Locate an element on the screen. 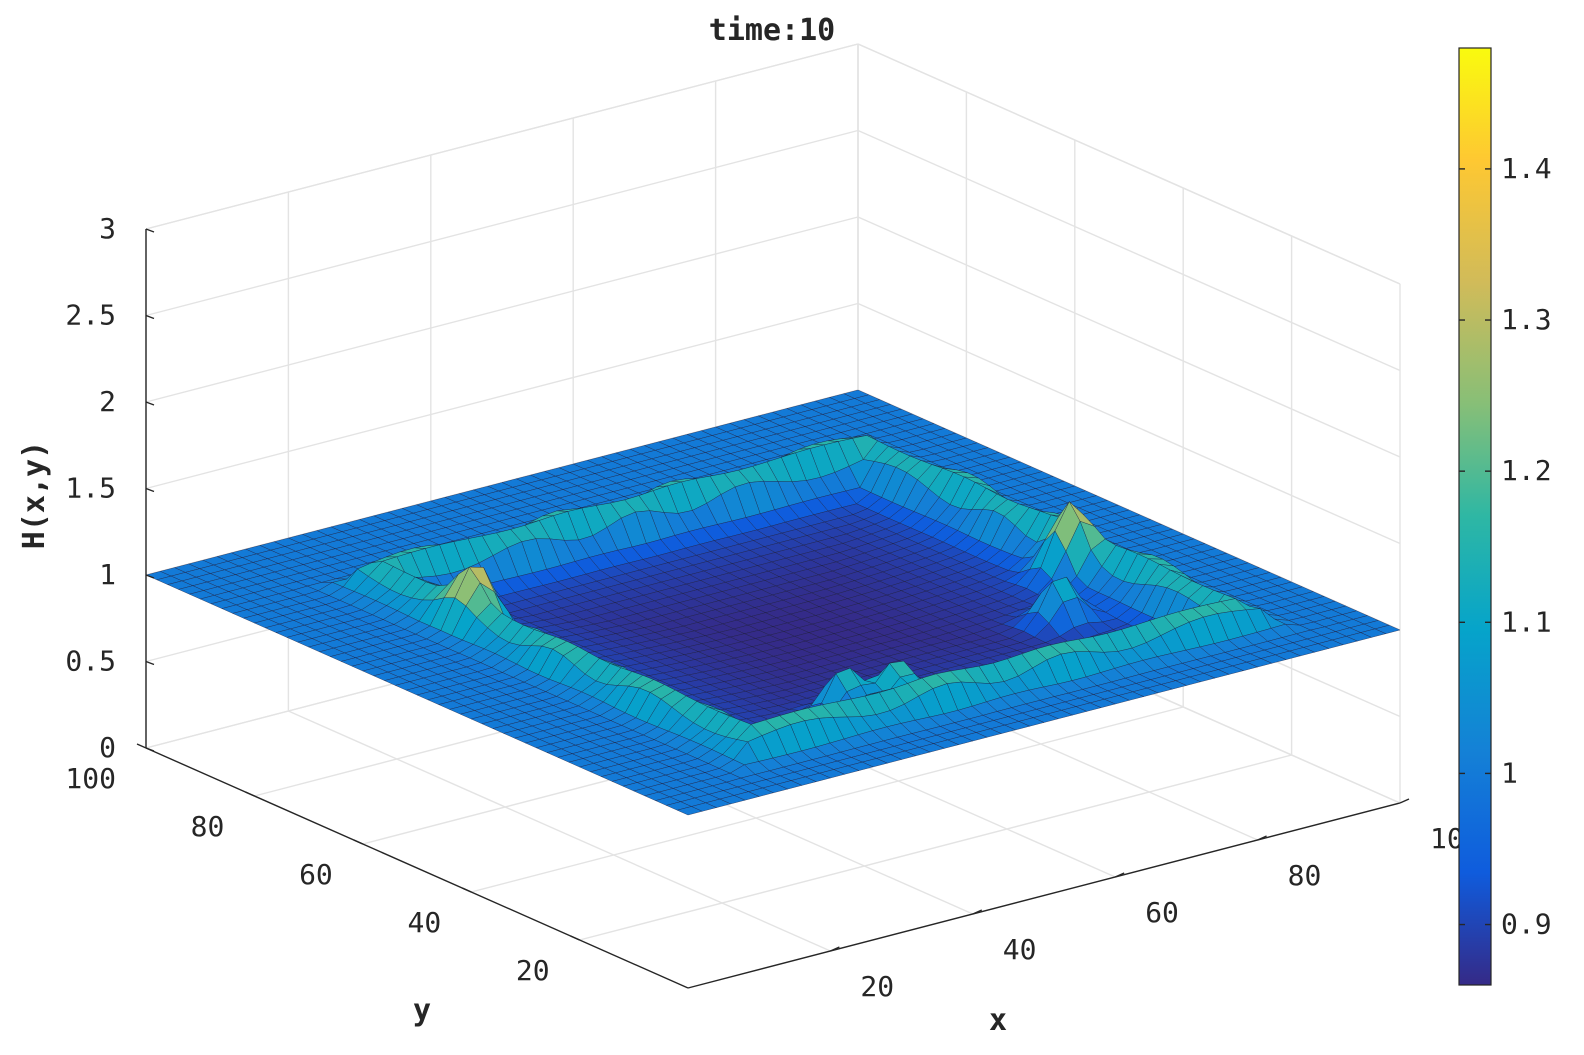  x-tick-label: 60 is located at coordinates (1162, 912).